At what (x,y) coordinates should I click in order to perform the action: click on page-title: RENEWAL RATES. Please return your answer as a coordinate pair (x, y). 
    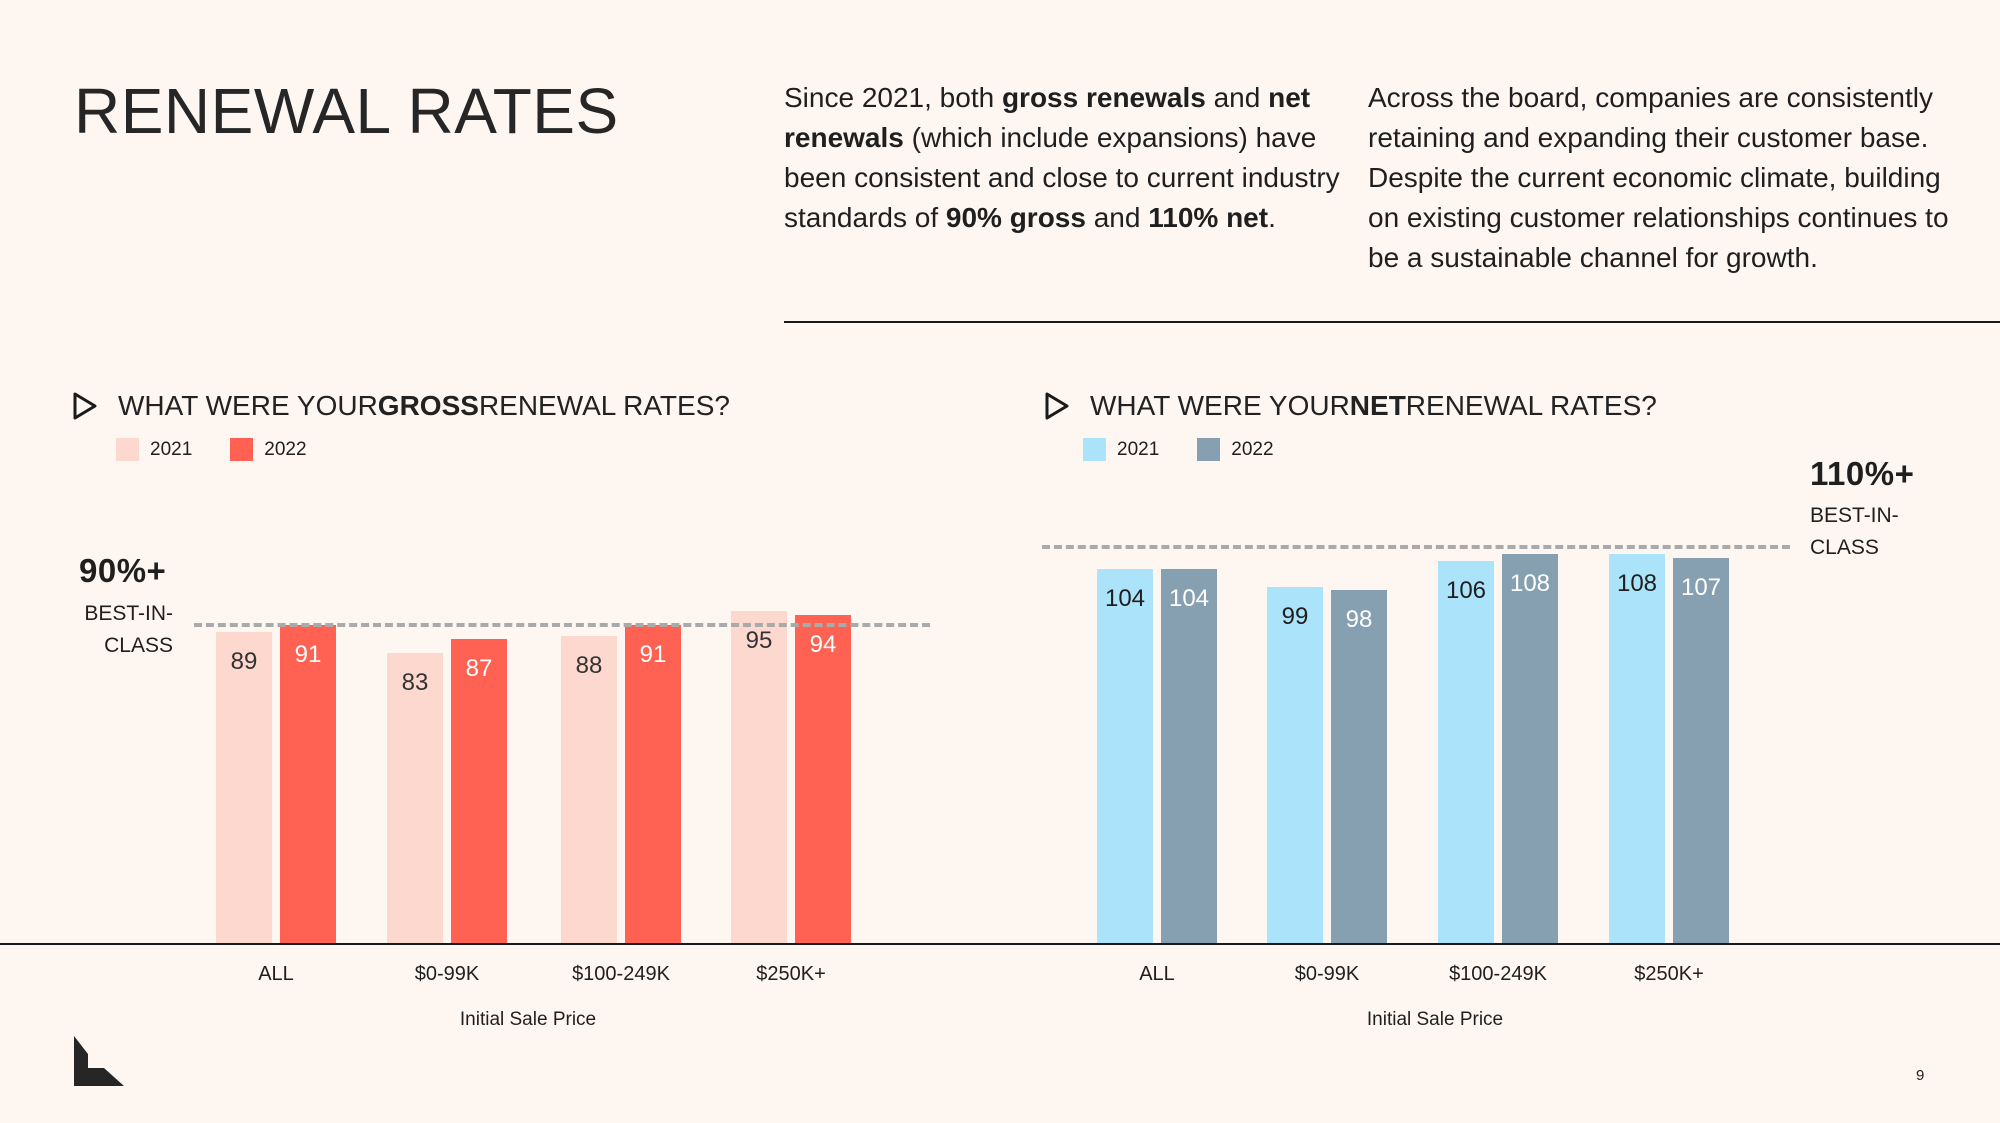
    Looking at the image, I should click on (346, 111).